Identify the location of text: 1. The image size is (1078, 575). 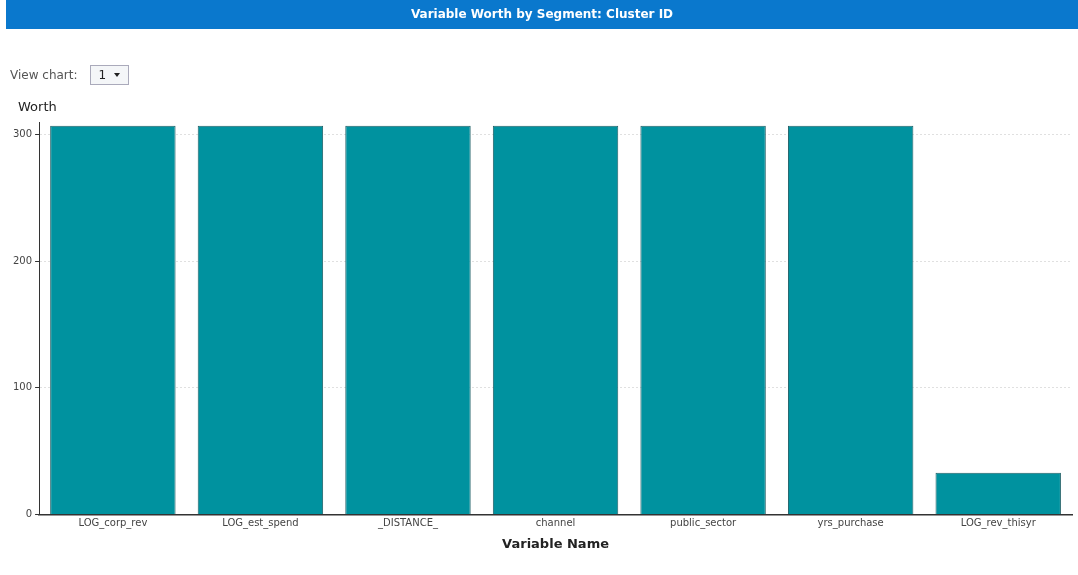
(102, 75).